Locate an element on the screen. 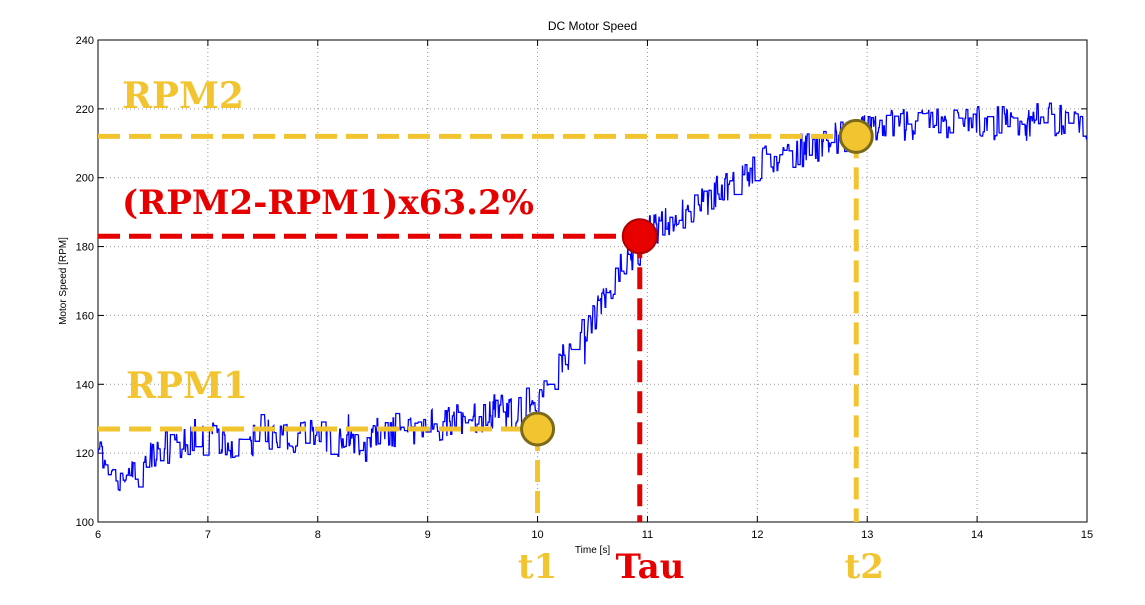 This screenshot has height=605, width=1145. x-tick-label: 12 is located at coordinates (757, 535).